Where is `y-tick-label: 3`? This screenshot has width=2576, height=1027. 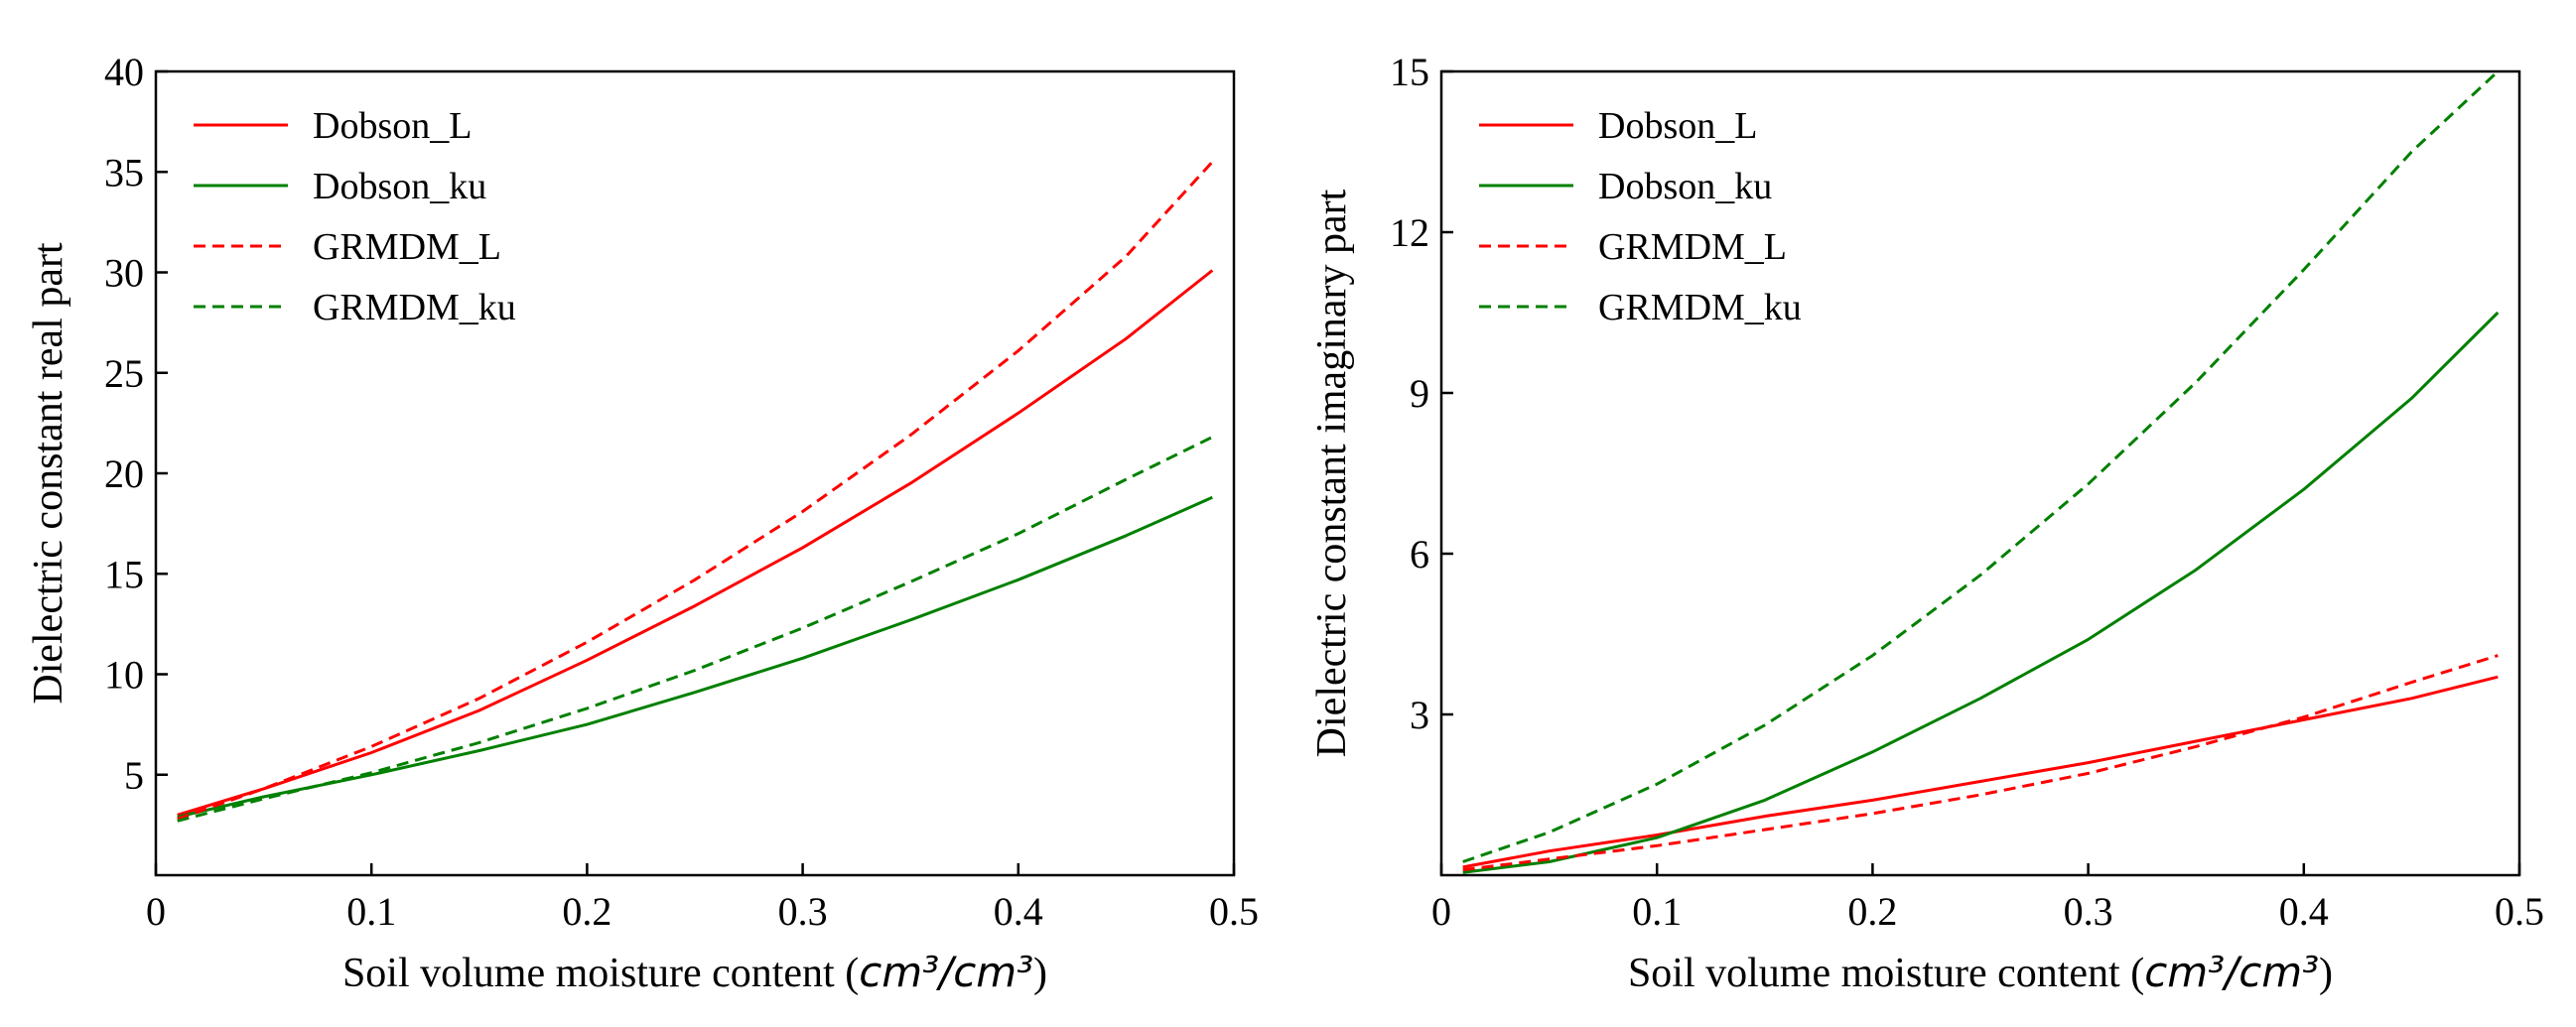
y-tick-label: 3 is located at coordinates (1420, 715).